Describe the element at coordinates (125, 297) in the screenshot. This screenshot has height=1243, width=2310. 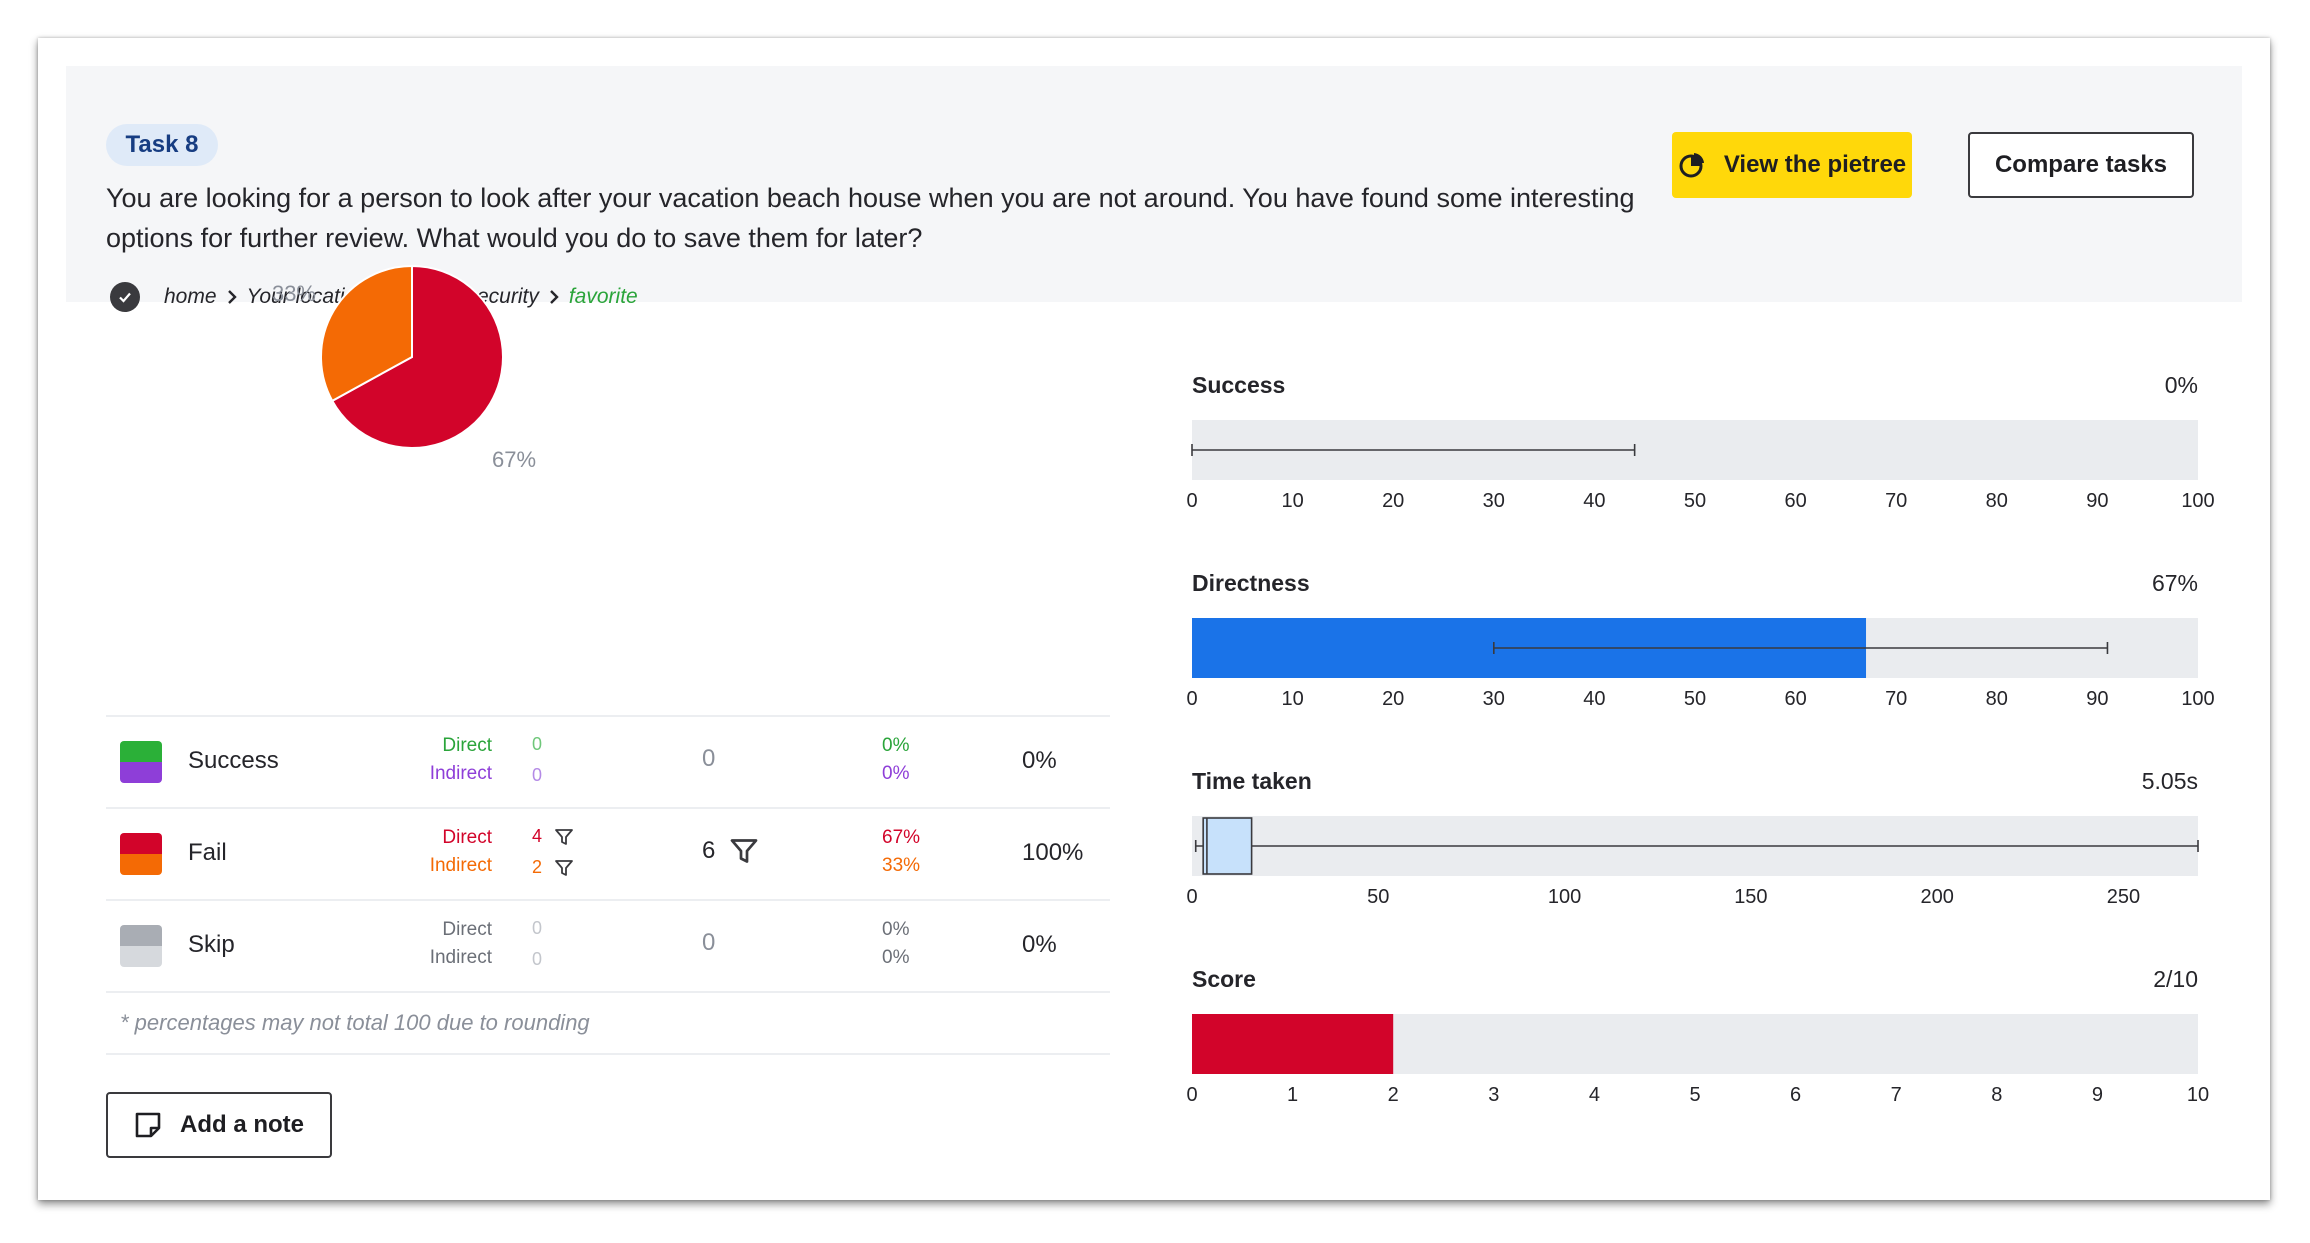
I see `check-circle-icon` at that location.